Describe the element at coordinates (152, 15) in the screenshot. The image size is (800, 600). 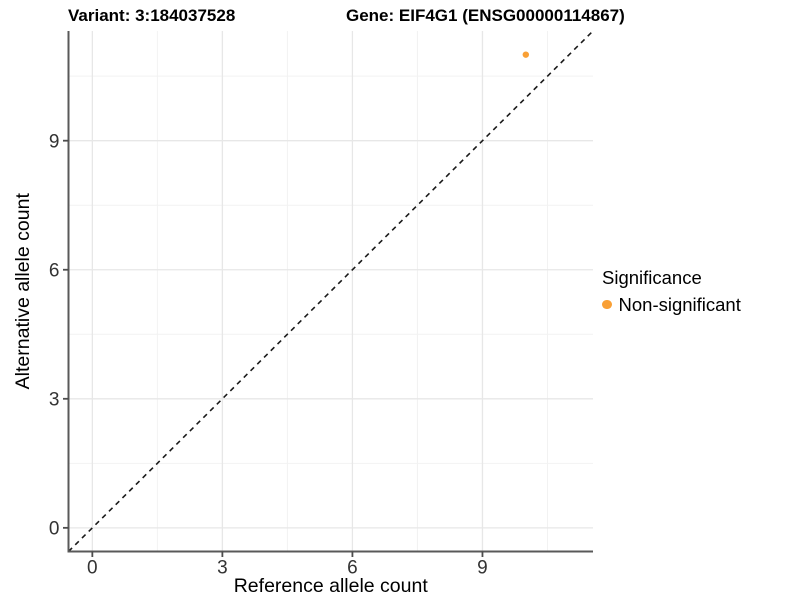
I see `variant-title: Variant: 3:184037528` at that location.